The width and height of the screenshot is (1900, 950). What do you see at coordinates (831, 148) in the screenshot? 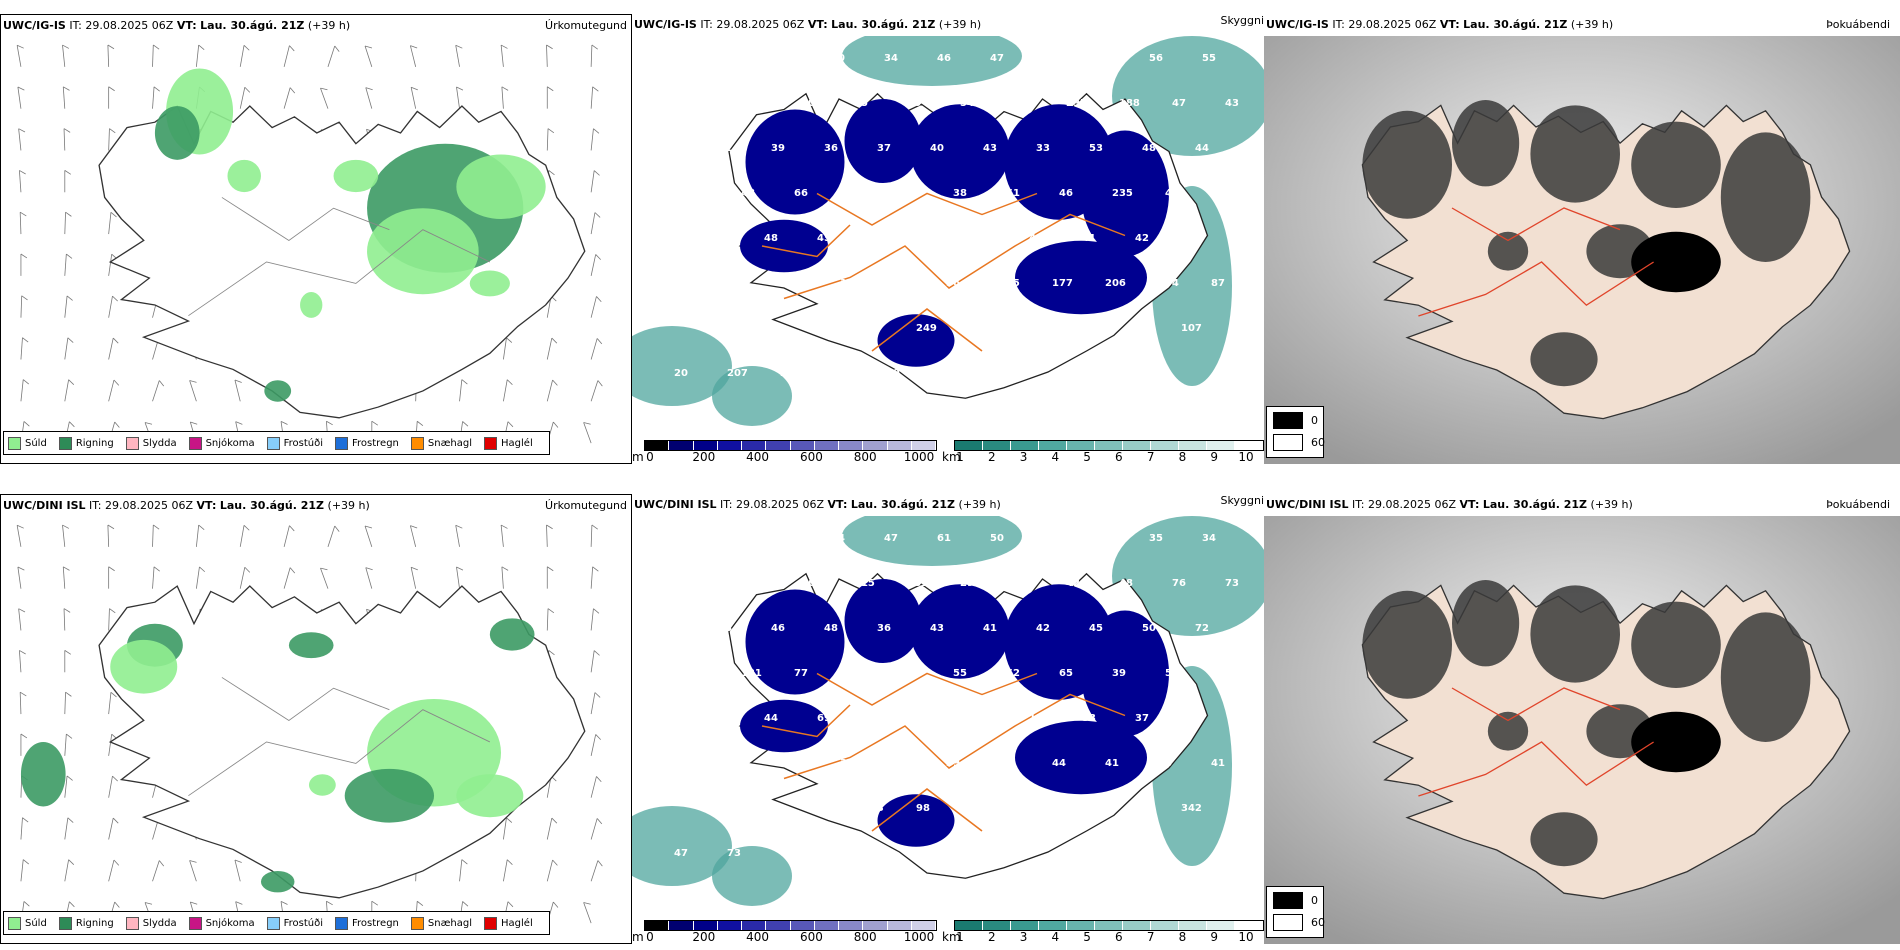
I see `cloud-base-value: 36` at bounding box center [831, 148].